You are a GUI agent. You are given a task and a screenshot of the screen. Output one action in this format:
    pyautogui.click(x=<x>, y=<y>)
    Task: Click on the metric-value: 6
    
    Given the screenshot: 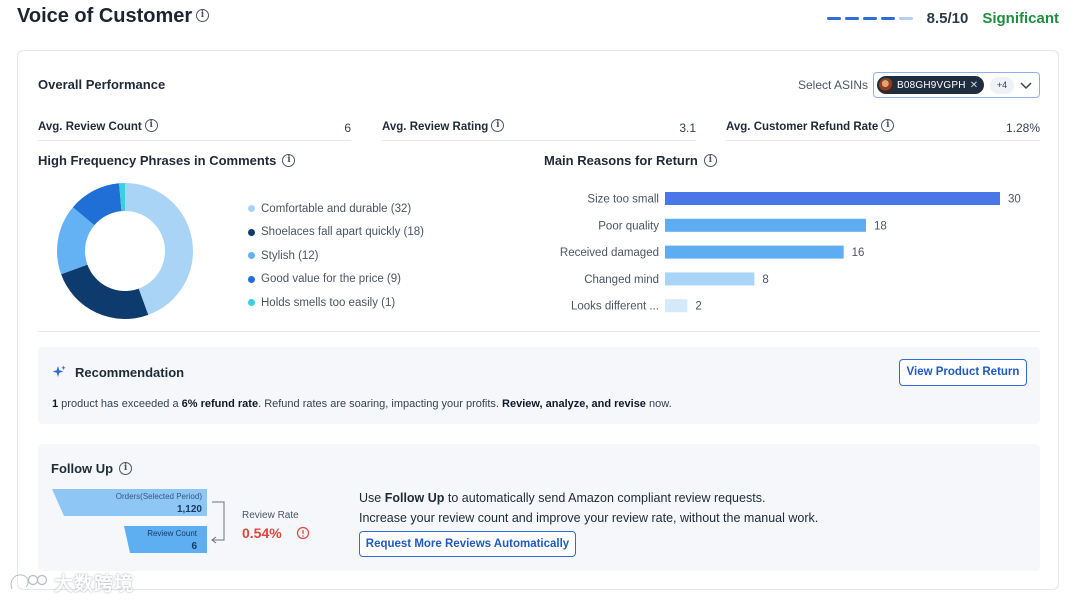 What is the action you would take?
    pyautogui.click(x=347, y=128)
    